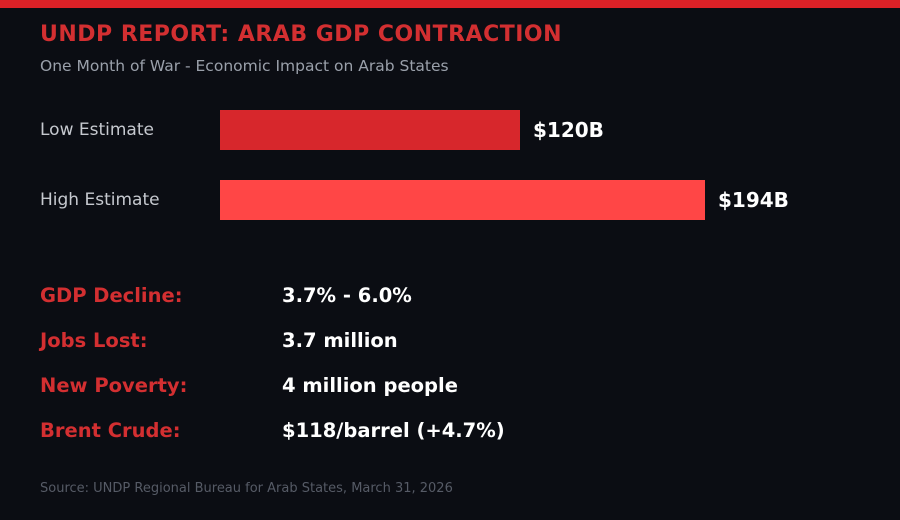  What do you see at coordinates (393, 430) in the screenshot?
I see `stat-value-brent-crude: $118/barrel (+4.7%)` at bounding box center [393, 430].